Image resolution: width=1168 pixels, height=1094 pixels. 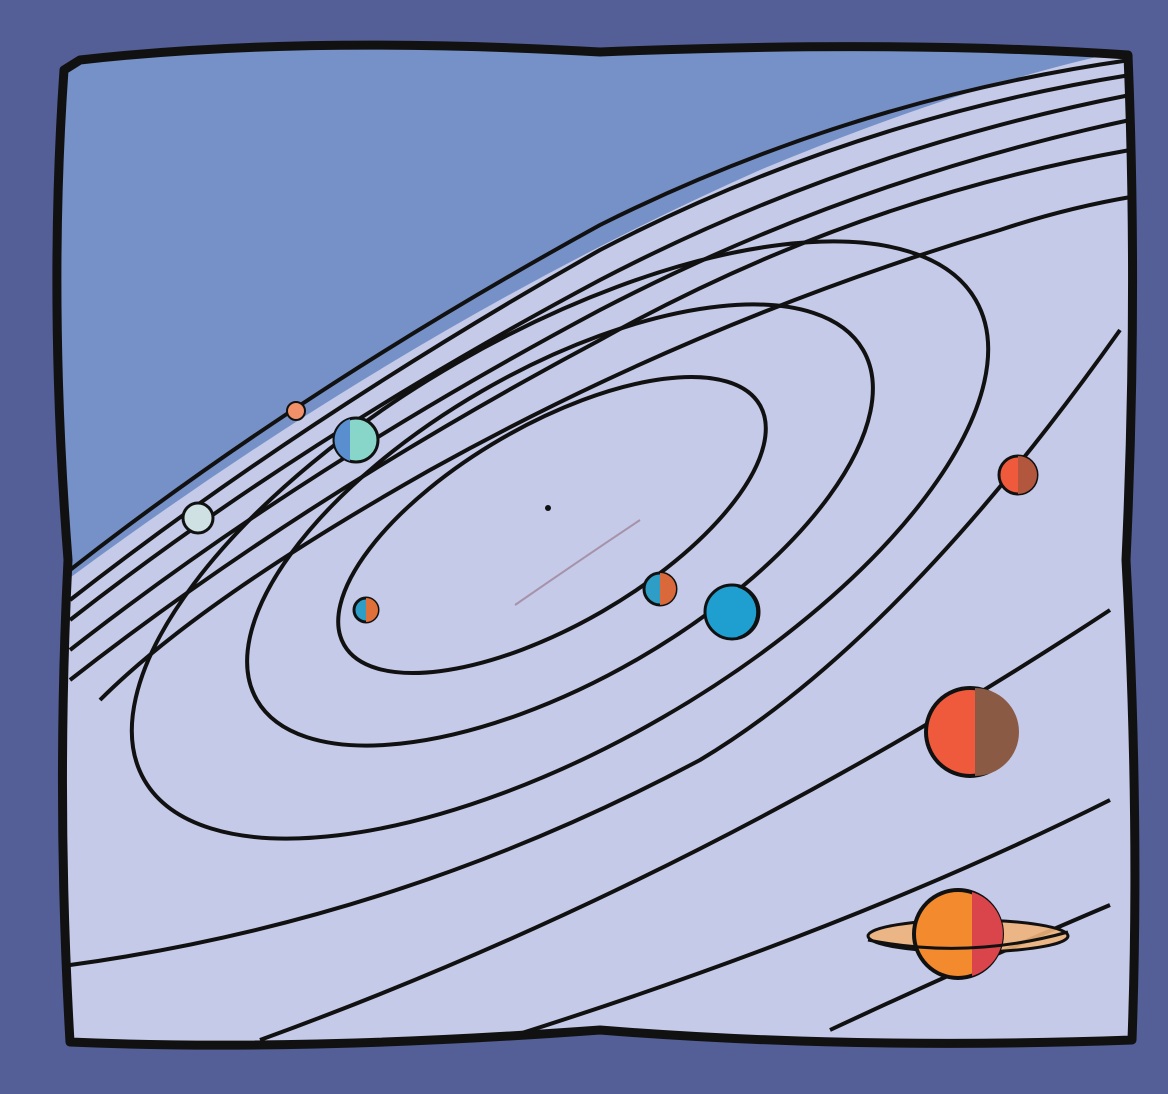 I want to click on neptune-planet, so click(x=198, y=518).